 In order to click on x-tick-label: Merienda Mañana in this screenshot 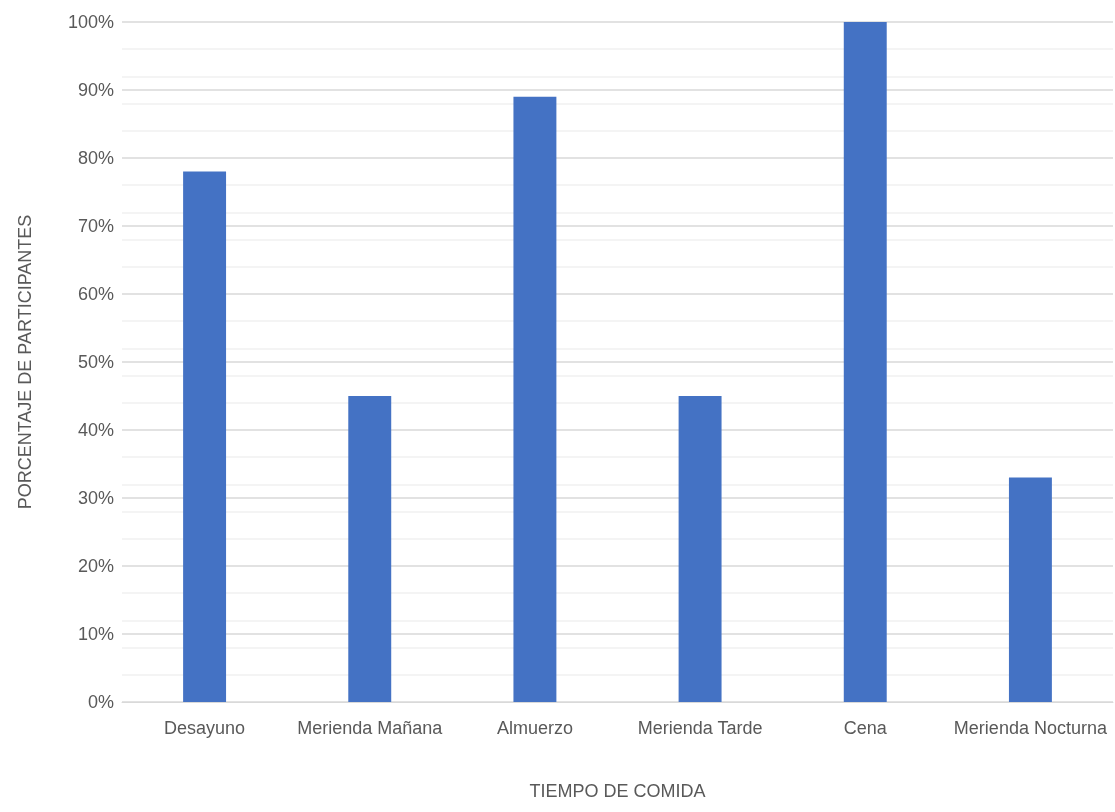, I will do `click(370, 728)`.